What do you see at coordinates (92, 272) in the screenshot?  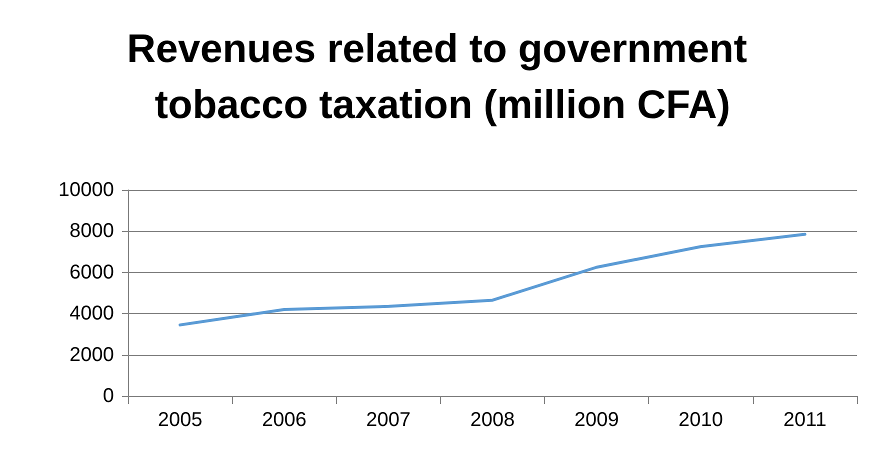 I see `y-tick-label: 6000` at bounding box center [92, 272].